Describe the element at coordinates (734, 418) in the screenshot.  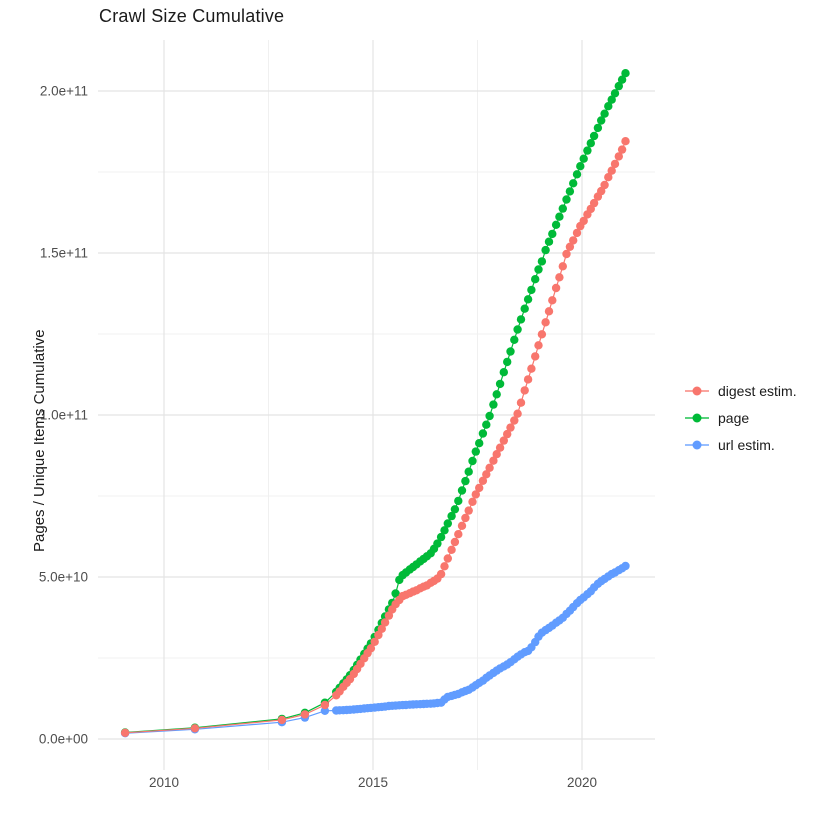
I see `legend-label: page` at that location.